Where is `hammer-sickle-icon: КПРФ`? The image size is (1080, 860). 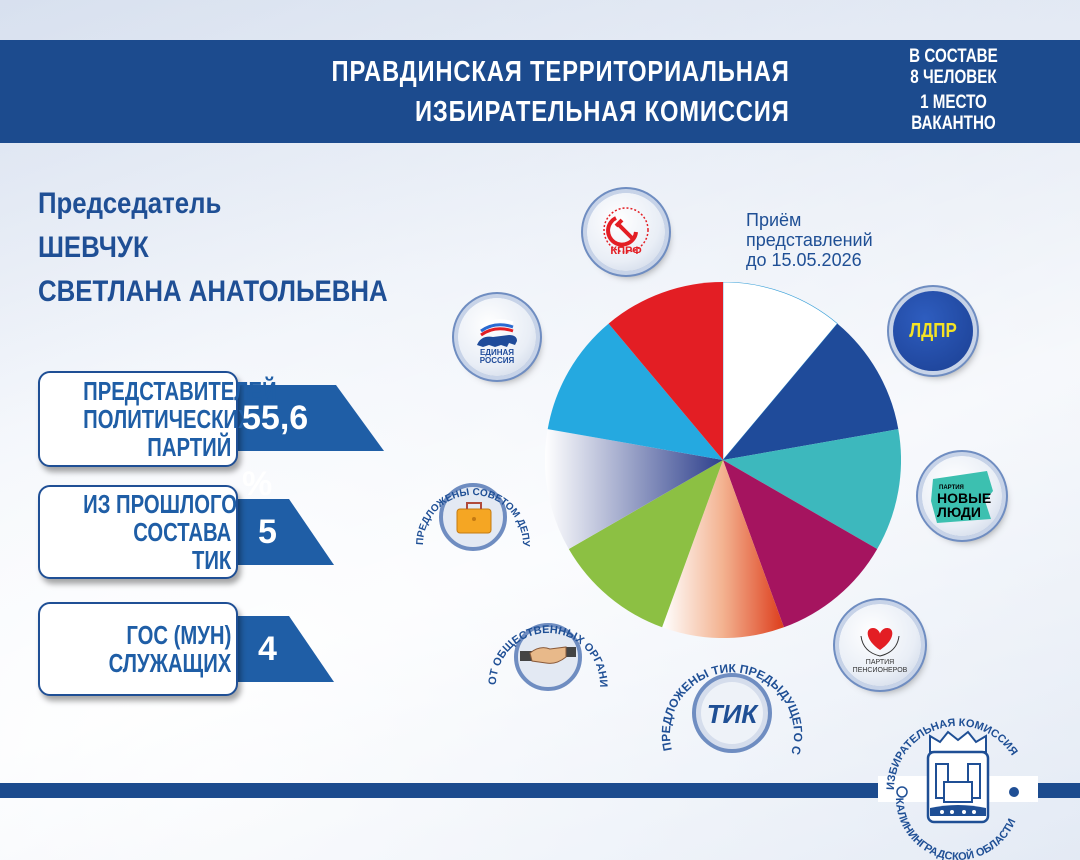 hammer-sickle-icon: КПРФ is located at coordinates (626, 232).